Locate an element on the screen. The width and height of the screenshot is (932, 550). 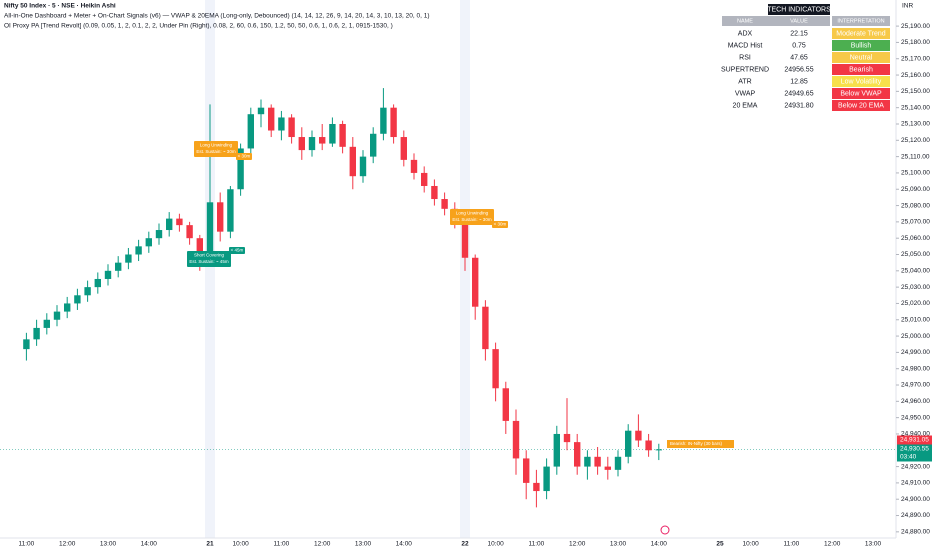
annotation-tag is located at coordinates (237, 250).